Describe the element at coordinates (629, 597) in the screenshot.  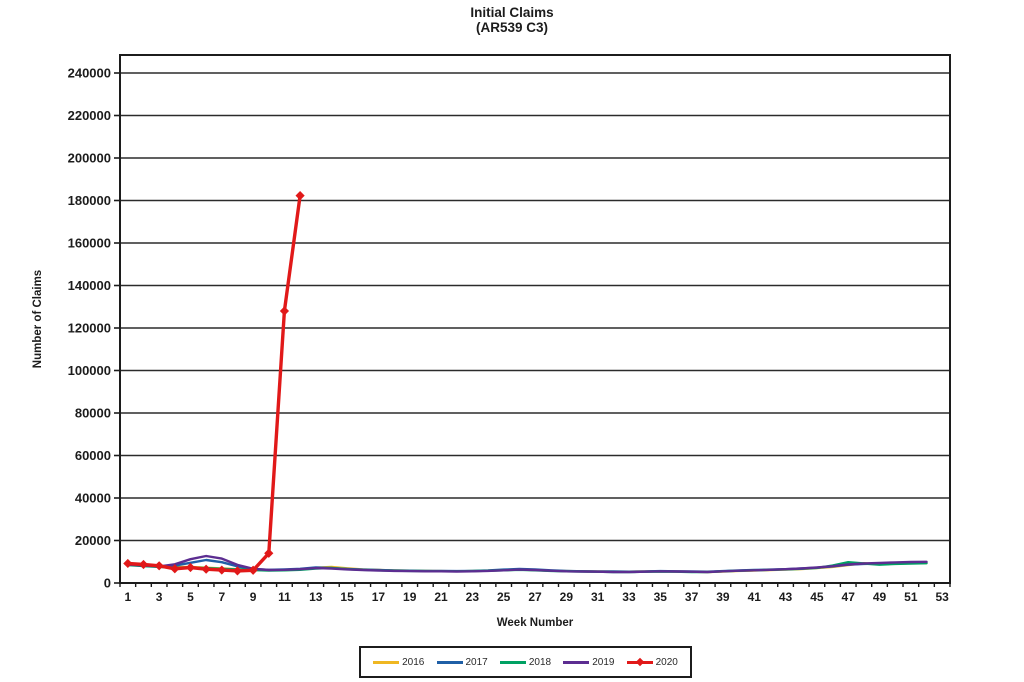
I see `x-tick-label-33: 33` at that location.